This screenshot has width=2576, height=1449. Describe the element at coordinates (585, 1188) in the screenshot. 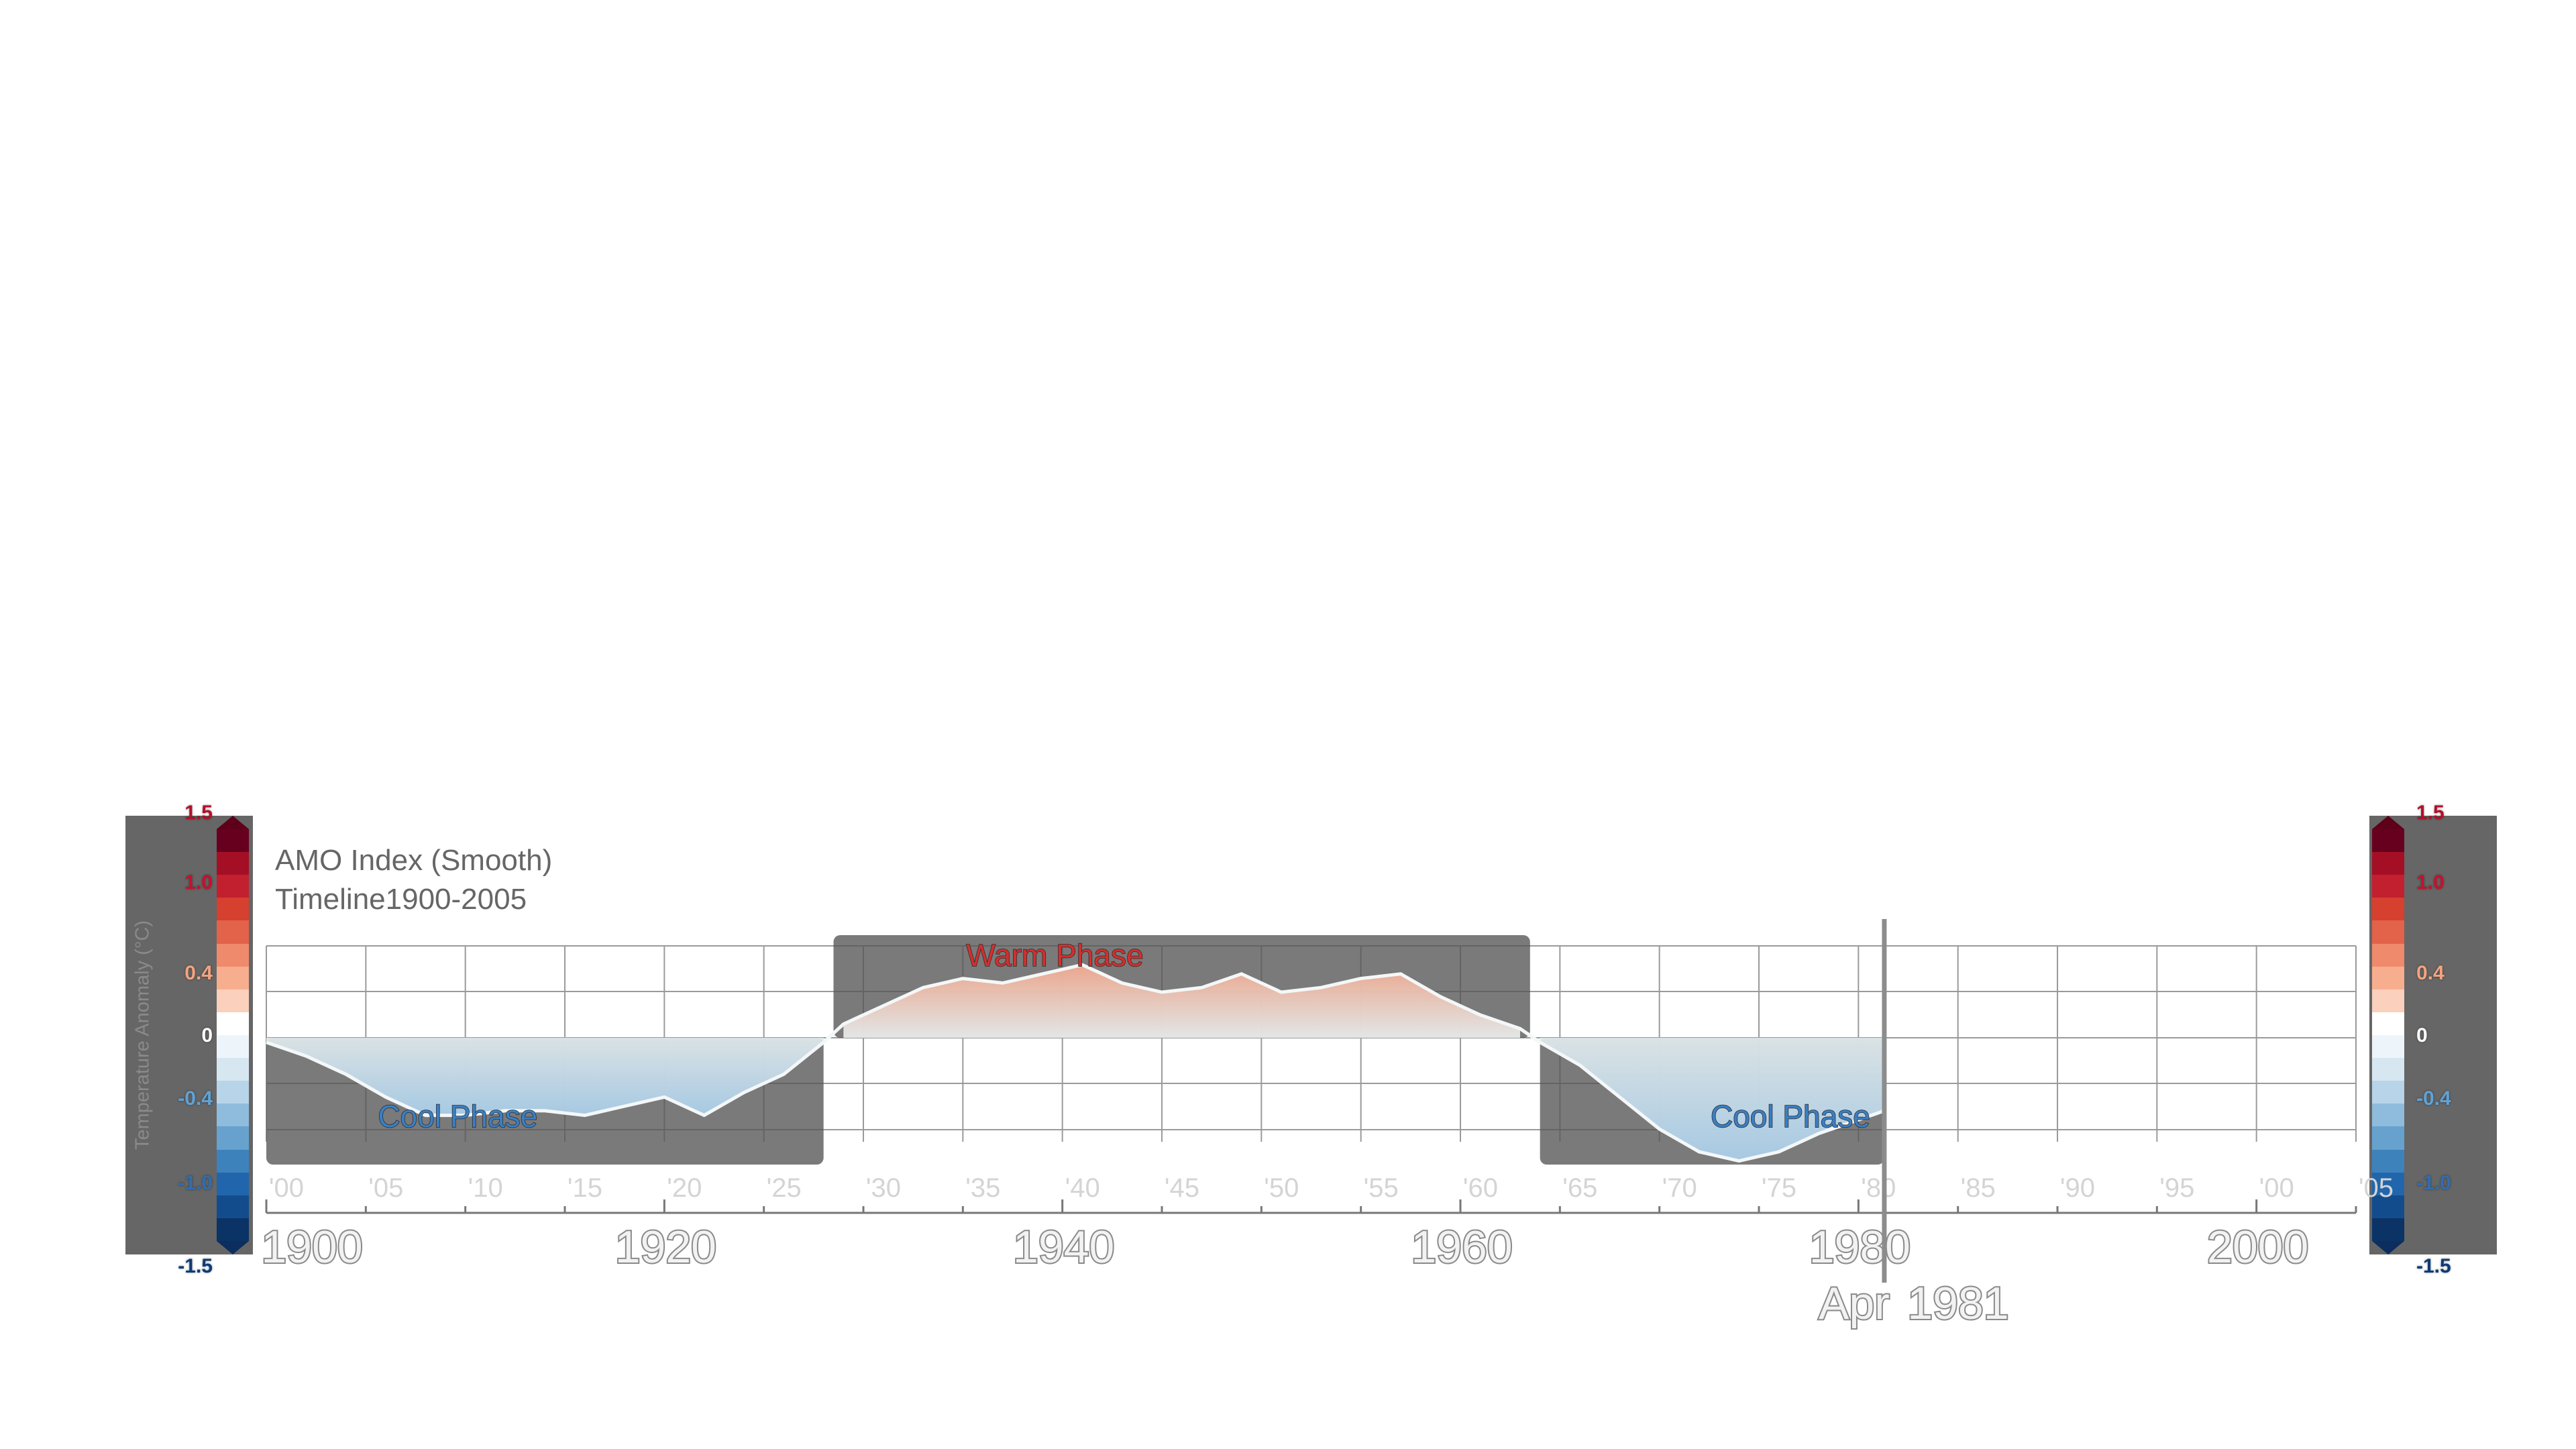

I see `year-tick-label: '15` at that location.